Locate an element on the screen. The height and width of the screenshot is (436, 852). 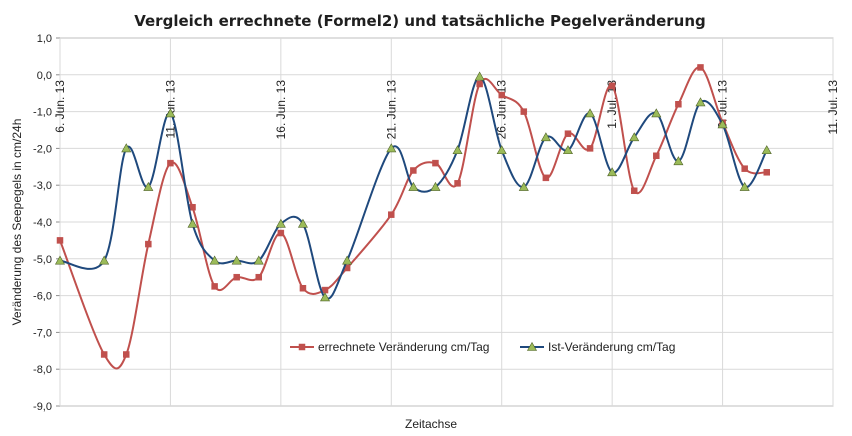
y-tick-label: -7,0 is located at coordinates (42, 333).